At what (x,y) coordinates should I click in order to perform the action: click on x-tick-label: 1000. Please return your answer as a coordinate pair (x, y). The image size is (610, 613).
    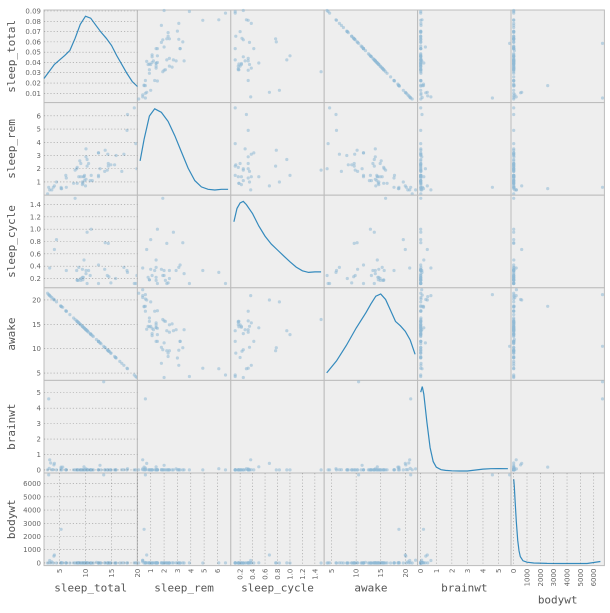
    Looking at the image, I should click on (528, 578).